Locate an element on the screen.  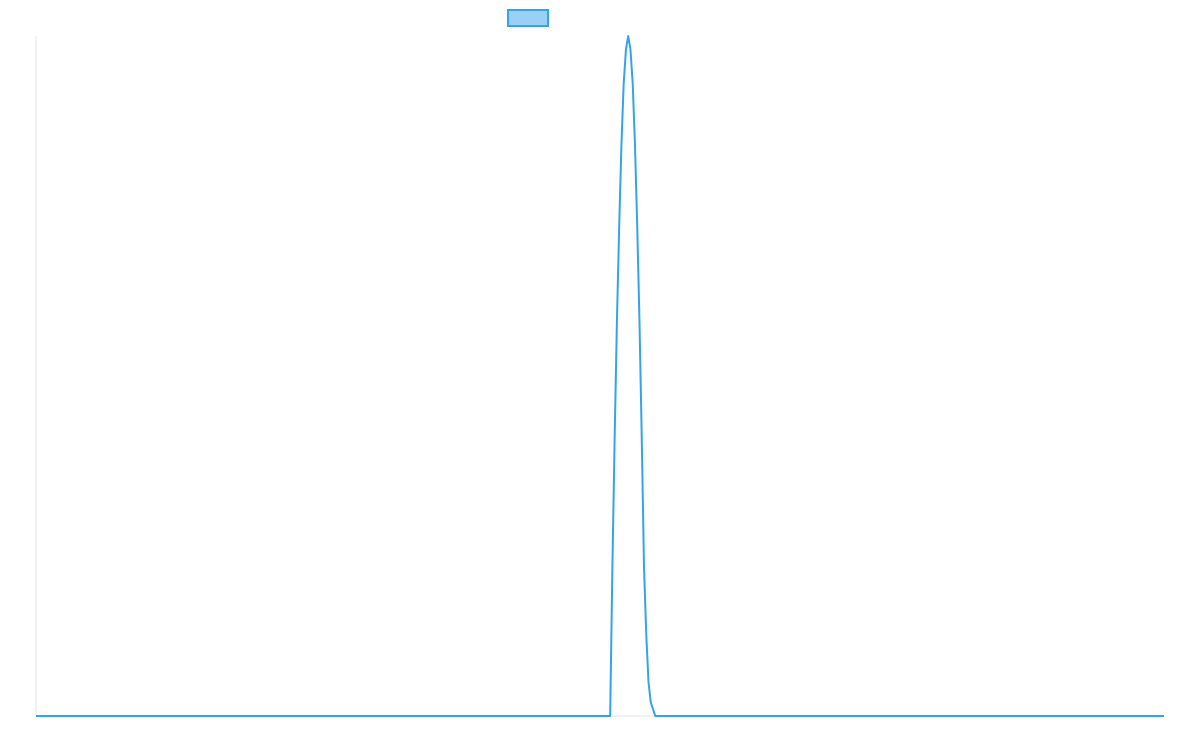
legend is located at coordinates (528, 18).